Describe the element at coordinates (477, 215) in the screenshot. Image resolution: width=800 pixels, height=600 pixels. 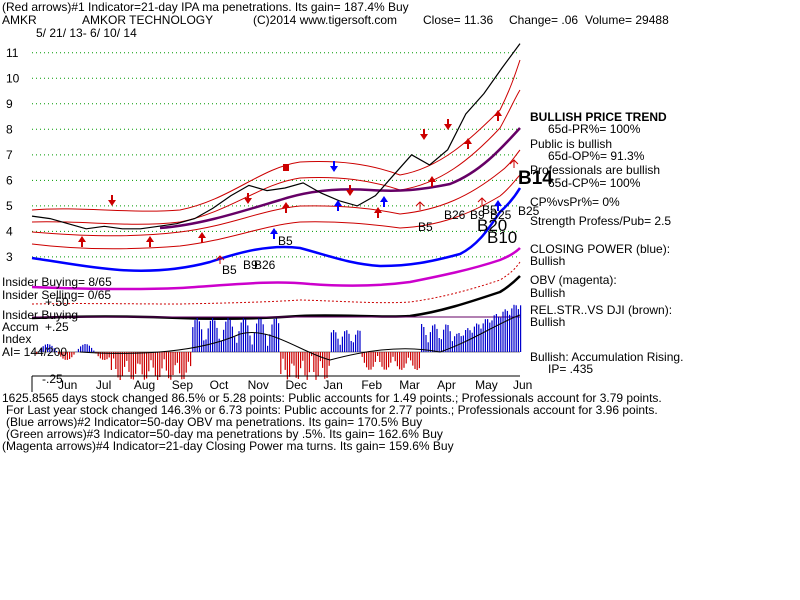
I see `signal-b9: B9` at that location.